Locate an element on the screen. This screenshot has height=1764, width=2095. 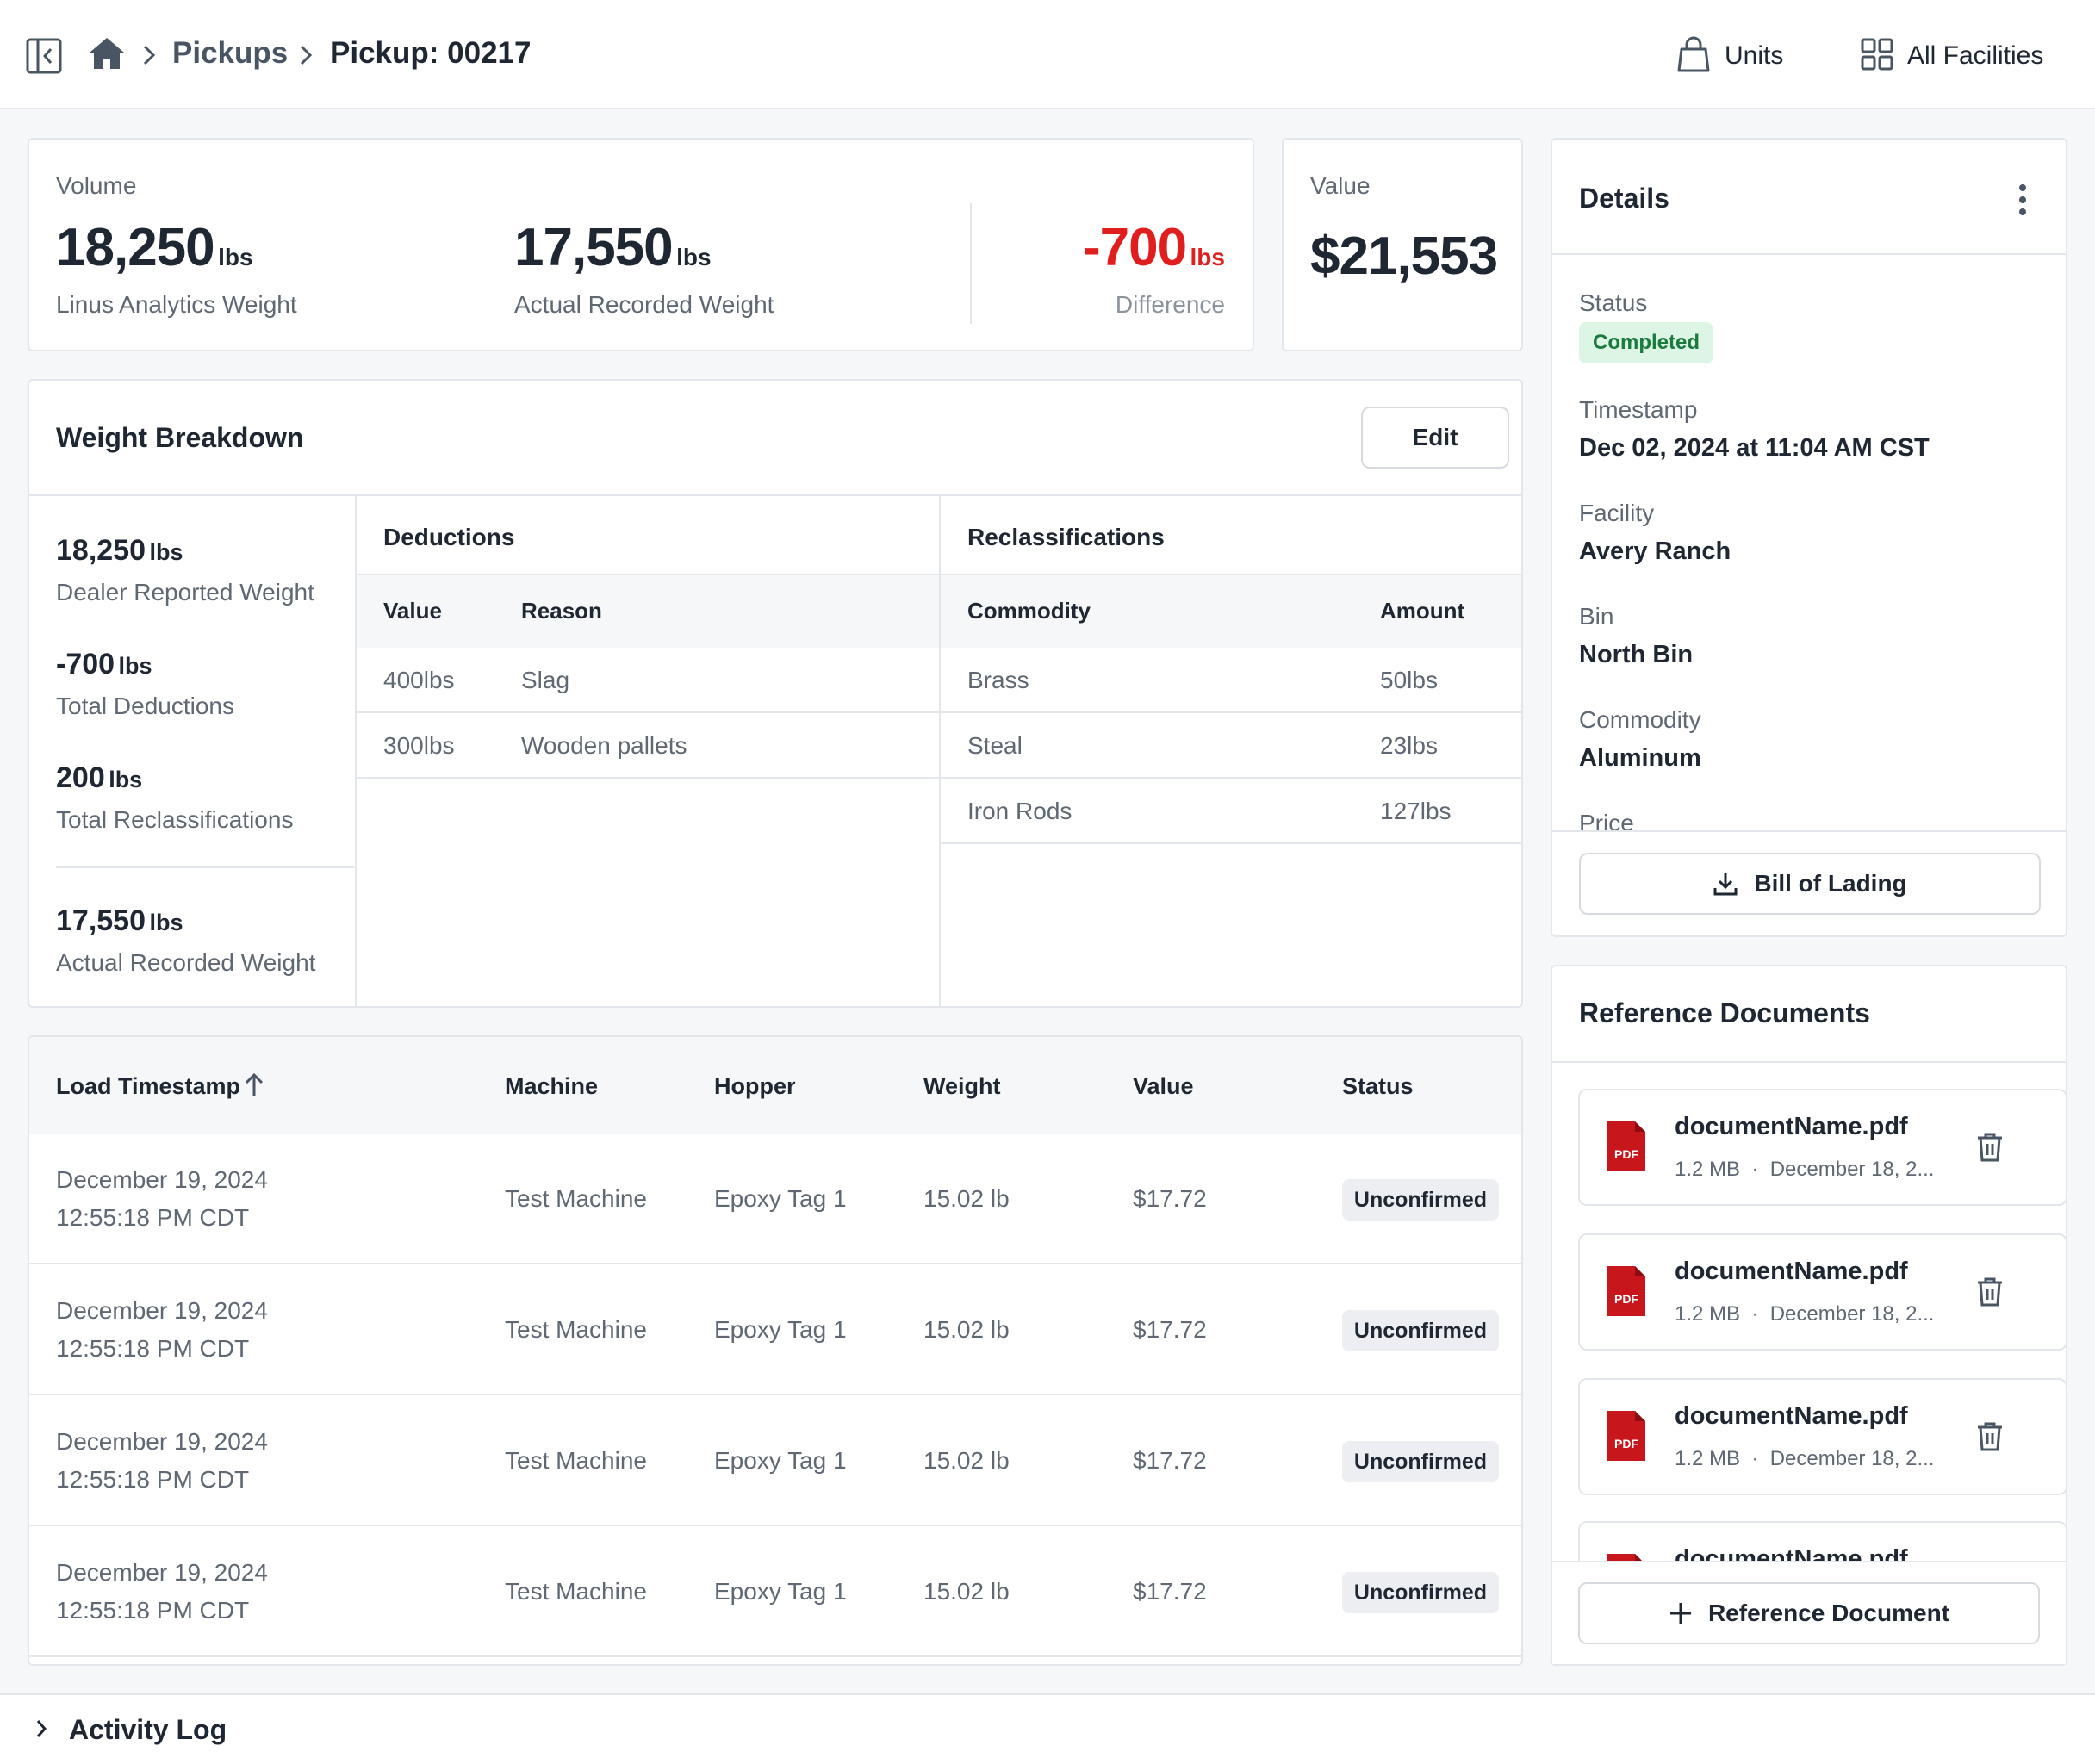
details-title: Details is located at coordinates (1624, 198).